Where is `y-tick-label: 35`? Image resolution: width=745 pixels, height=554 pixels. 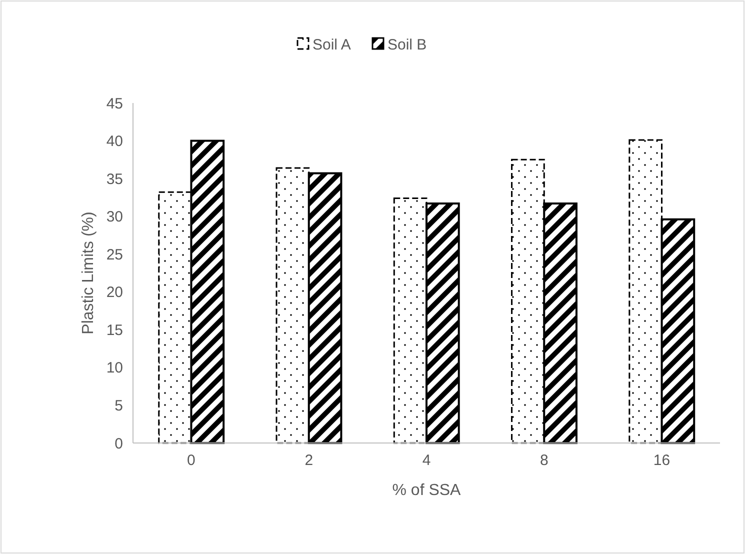 y-tick-label: 35 is located at coordinates (114, 179).